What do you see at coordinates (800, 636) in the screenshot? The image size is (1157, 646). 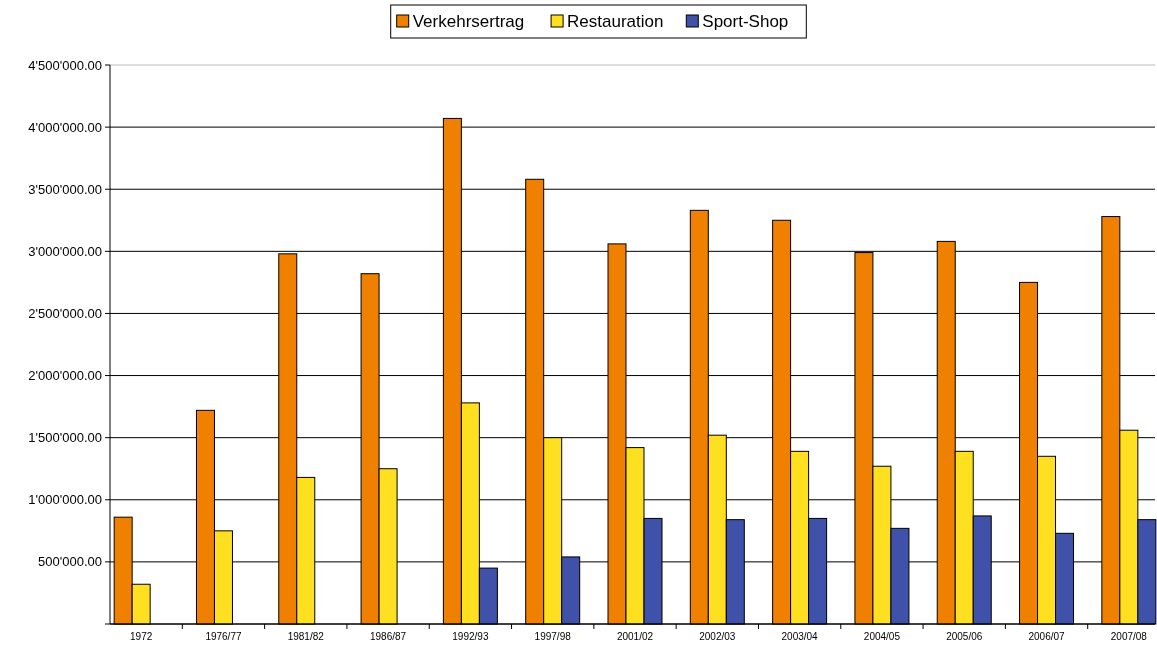 I see `x-tick-label: 2003/04` at bounding box center [800, 636].